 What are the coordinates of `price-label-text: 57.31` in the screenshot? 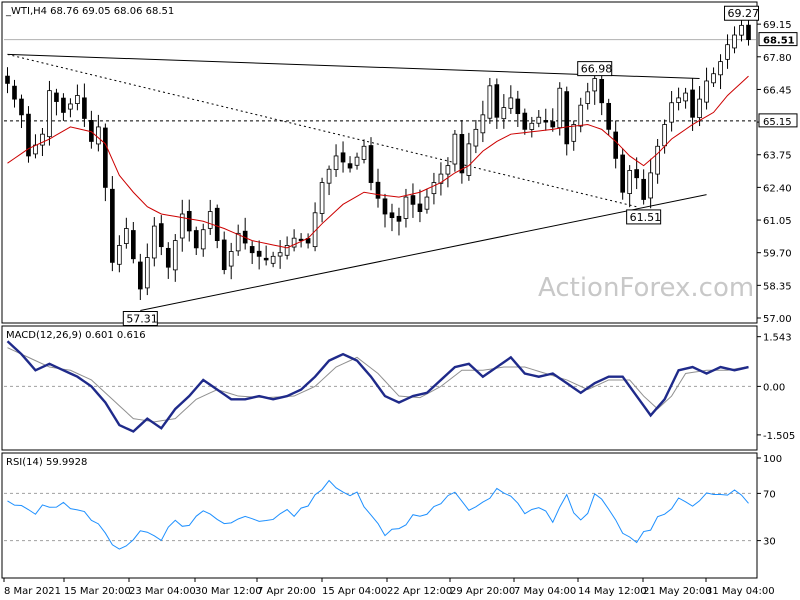 It's located at (141, 319).